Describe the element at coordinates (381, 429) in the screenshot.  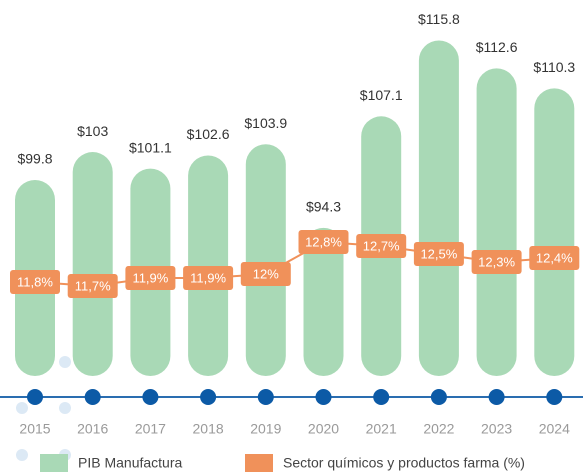
I see `x-tick-label: 2021` at that location.